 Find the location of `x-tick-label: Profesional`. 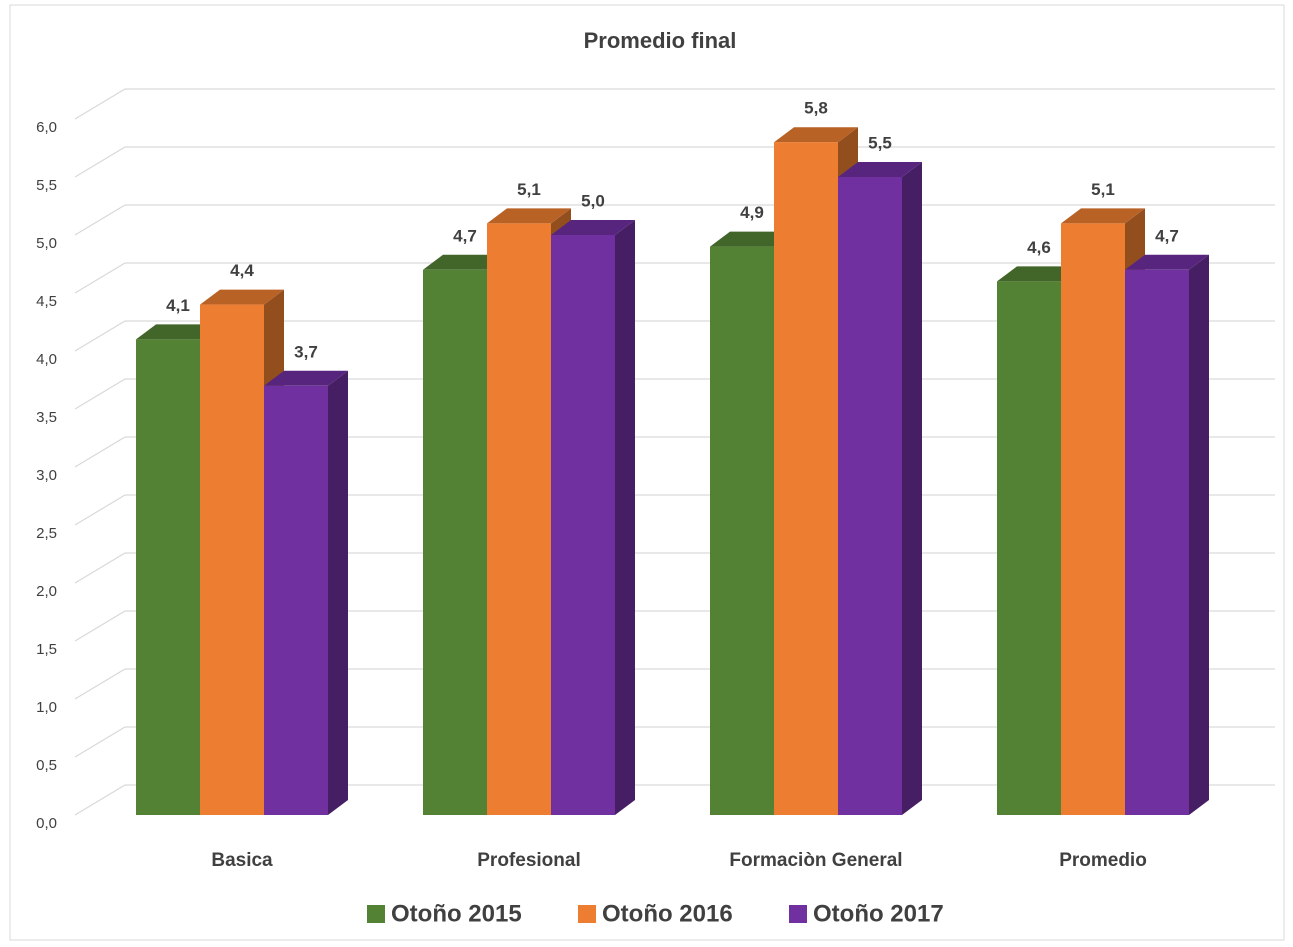

x-tick-label: Profesional is located at coordinates (528, 860).